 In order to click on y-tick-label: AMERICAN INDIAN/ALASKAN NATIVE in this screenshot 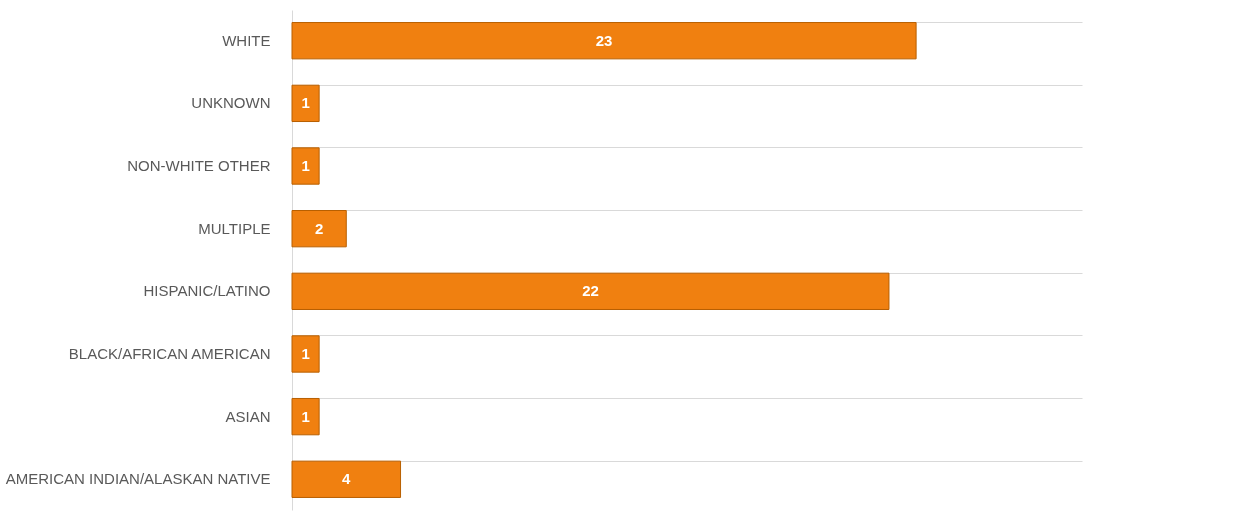, I will do `click(138, 479)`.